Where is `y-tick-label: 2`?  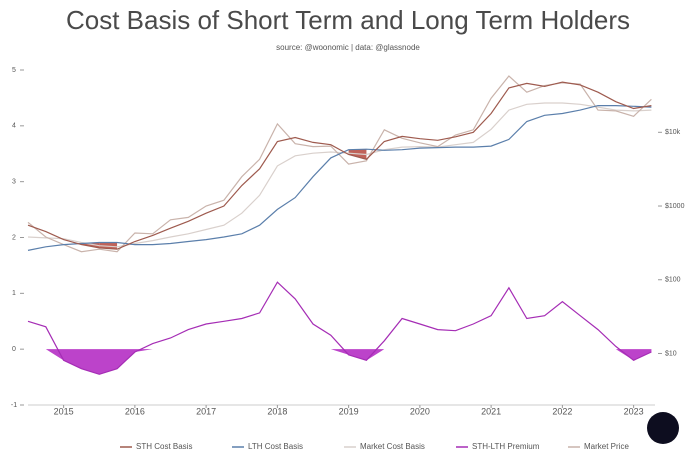 y-tick-label: 2 is located at coordinates (14, 237).